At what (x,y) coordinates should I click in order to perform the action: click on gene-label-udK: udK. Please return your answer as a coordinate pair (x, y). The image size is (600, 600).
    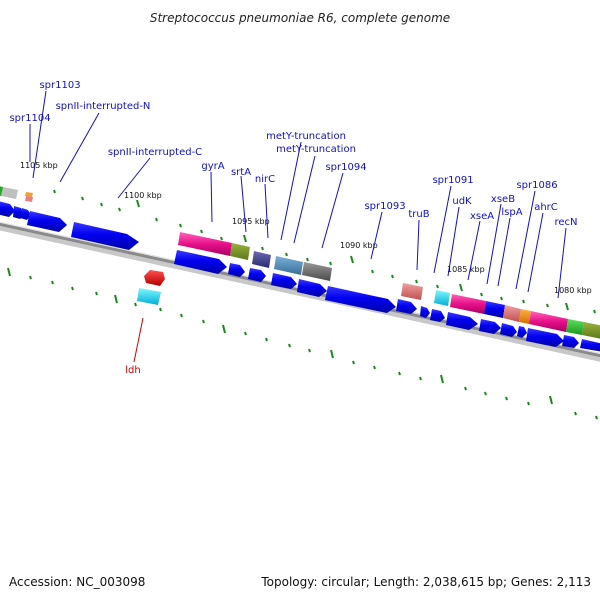
    Looking at the image, I should click on (462, 201).